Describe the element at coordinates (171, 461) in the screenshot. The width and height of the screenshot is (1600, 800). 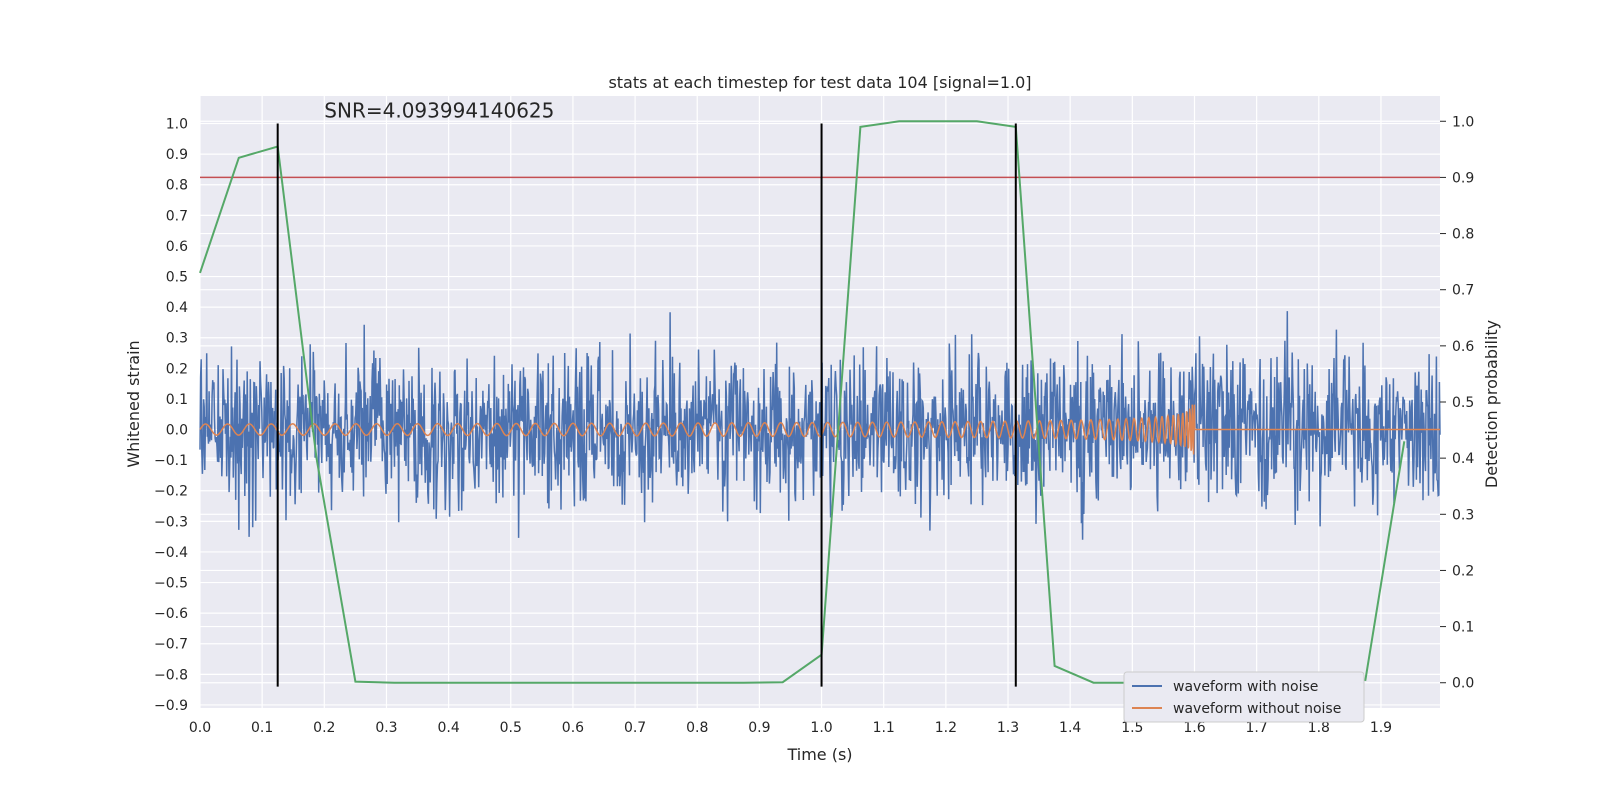
I see `y-tick-label: −0.1` at that location.